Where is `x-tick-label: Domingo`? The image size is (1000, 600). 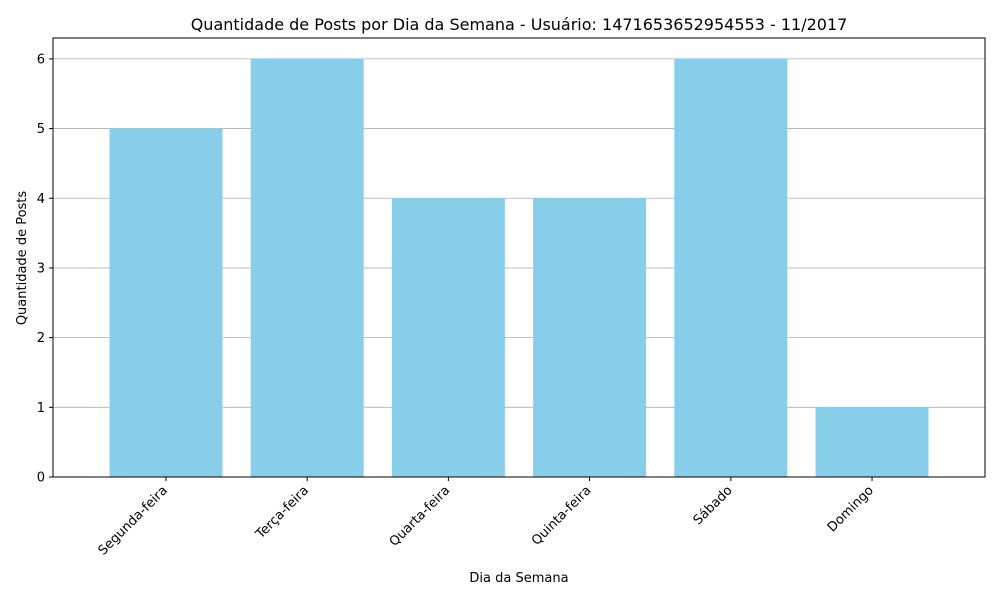 x-tick-label: Domingo is located at coordinates (851, 509).